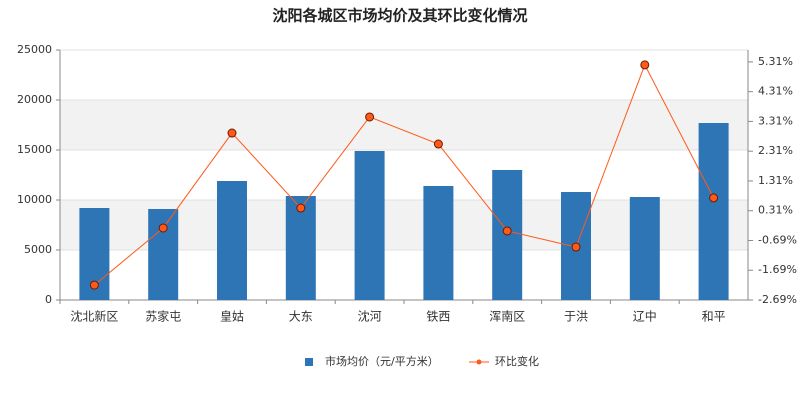  Describe the element at coordinates (777, 269) in the screenshot. I see `y2-tick-label: -1.69%` at that location.